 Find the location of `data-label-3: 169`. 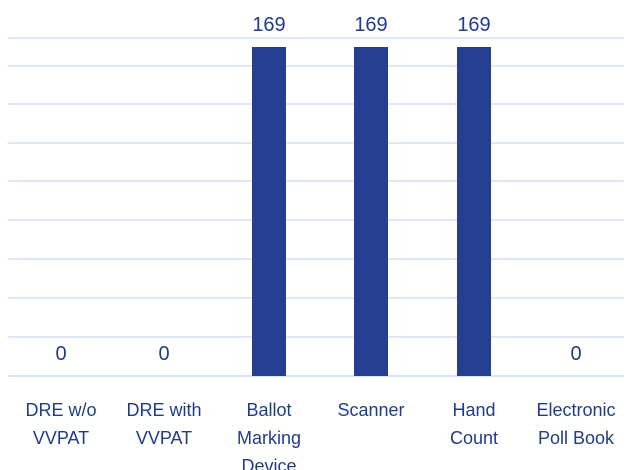

data-label-3: 169 is located at coordinates (268, 25).